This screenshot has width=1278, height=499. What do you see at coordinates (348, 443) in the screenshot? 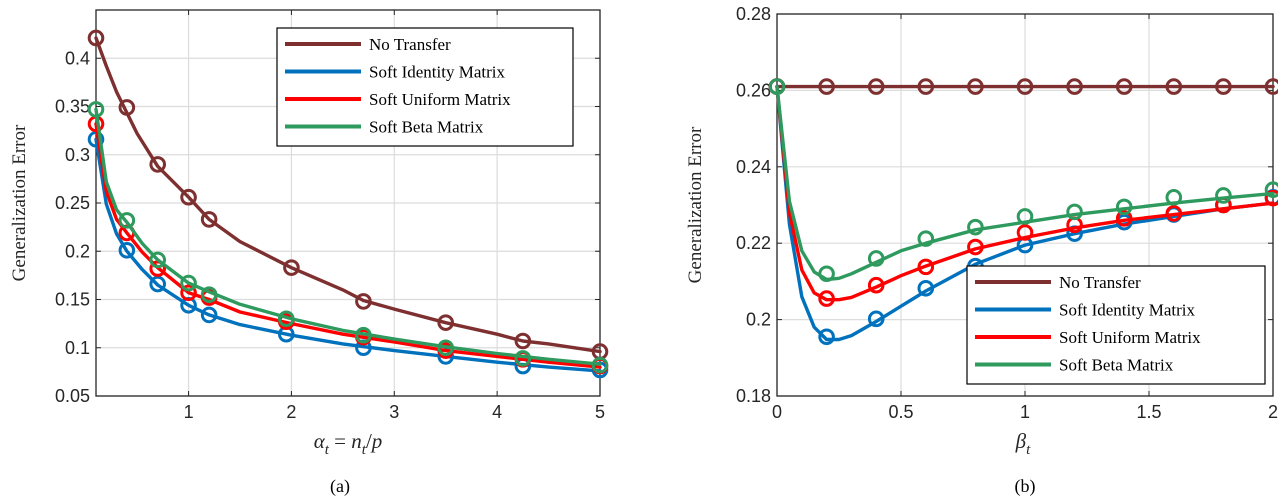
I see `x-axis-label-a: αt = nt/p` at bounding box center [348, 443].